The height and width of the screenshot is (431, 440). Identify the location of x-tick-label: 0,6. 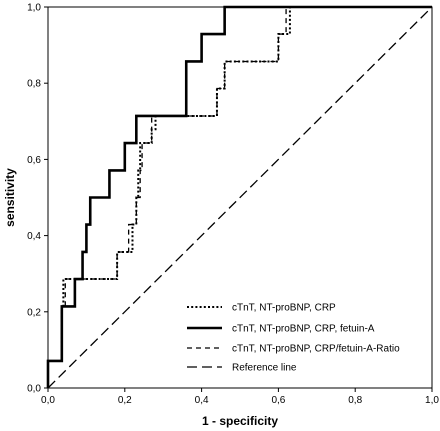
(278, 400).